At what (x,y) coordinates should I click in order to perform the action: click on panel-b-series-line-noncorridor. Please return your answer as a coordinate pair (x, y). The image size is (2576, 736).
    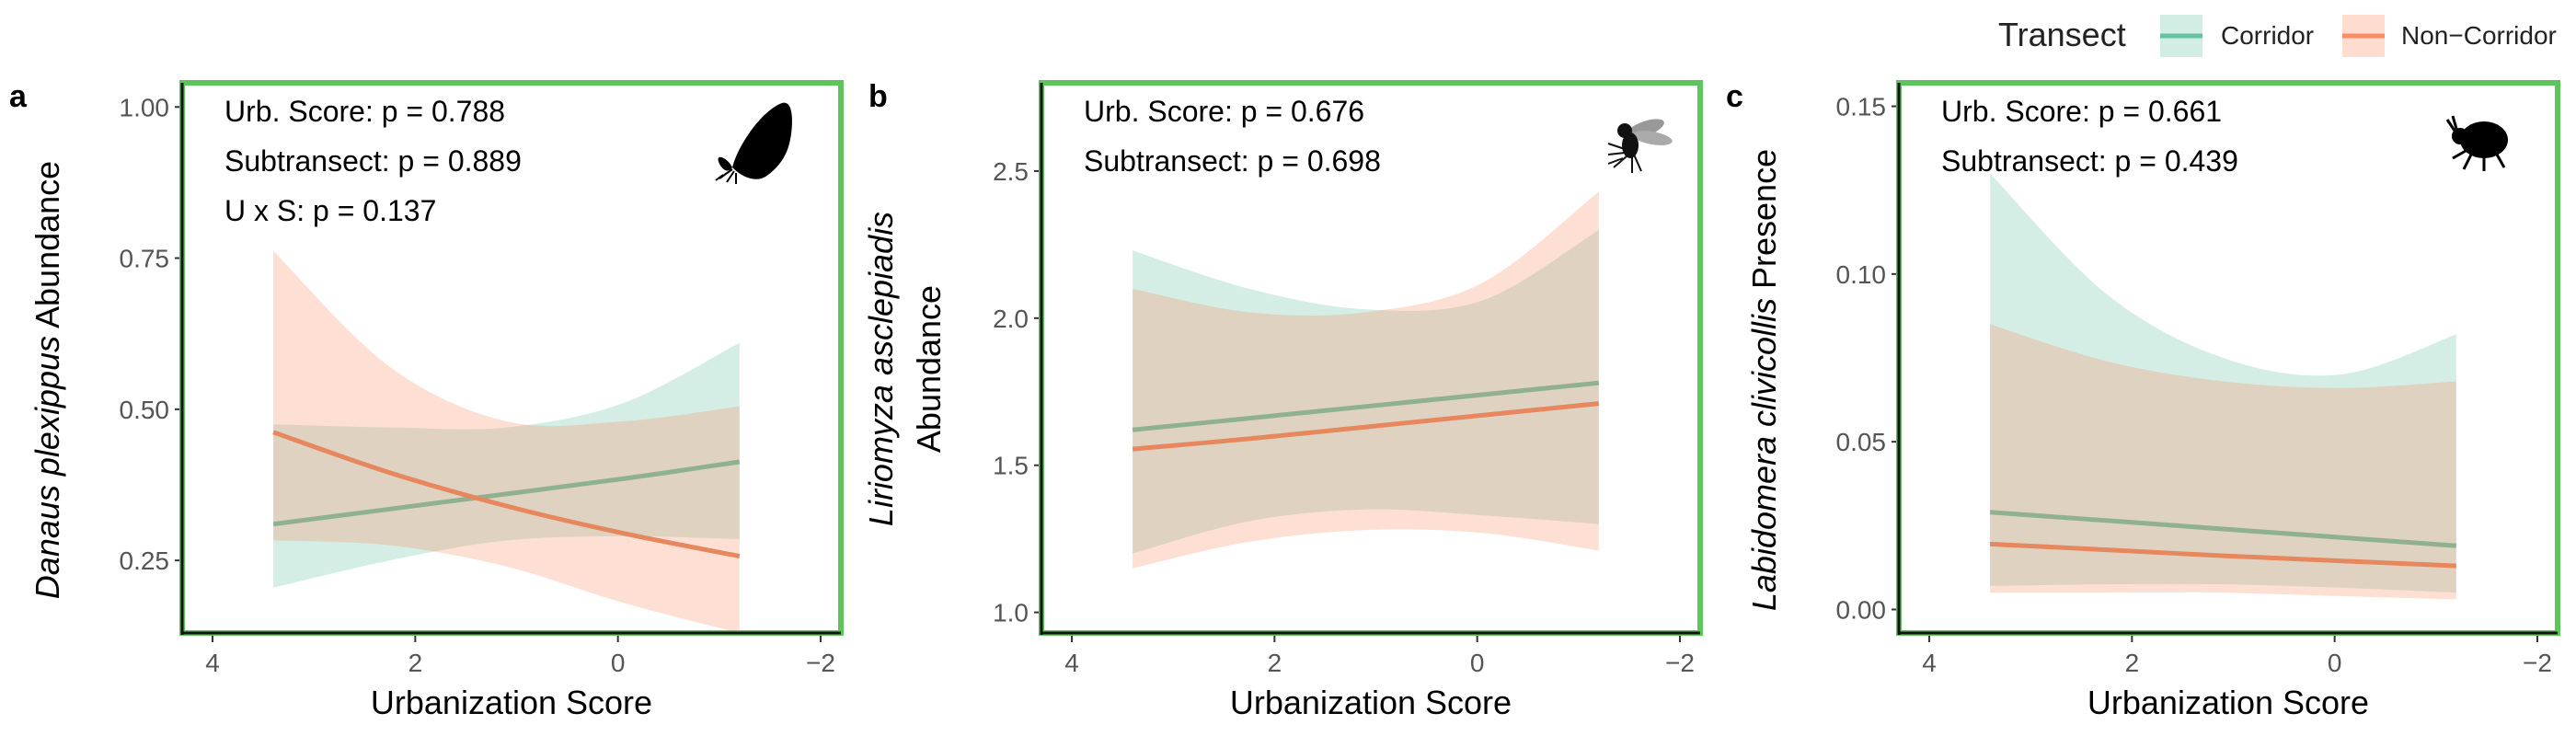
    Looking at the image, I should click on (1366, 426).